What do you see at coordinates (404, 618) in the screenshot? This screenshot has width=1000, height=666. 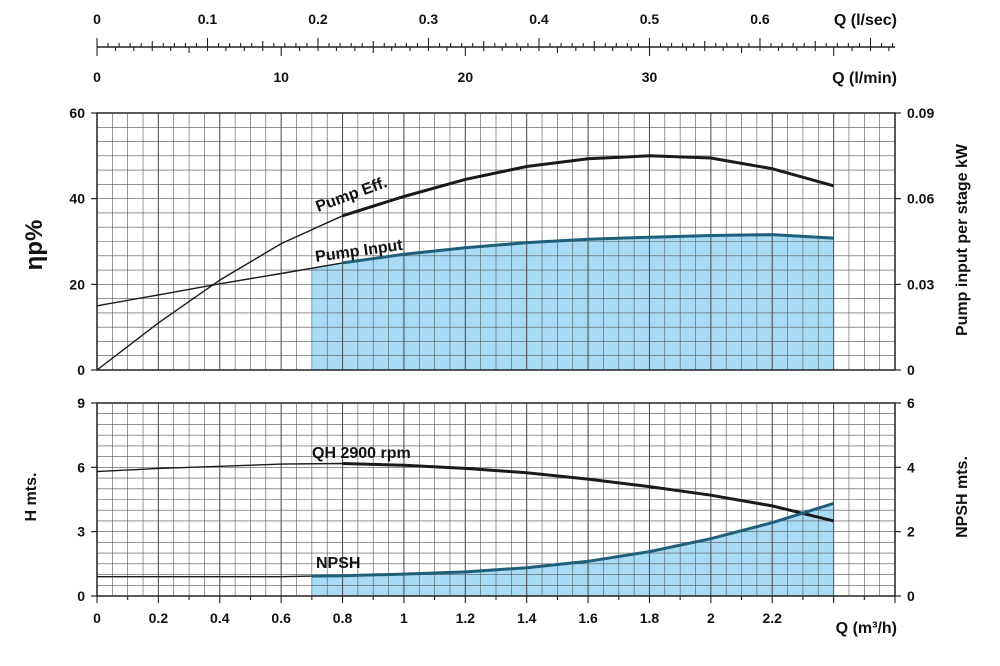 I see `x-tick-label: 1` at bounding box center [404, 618].